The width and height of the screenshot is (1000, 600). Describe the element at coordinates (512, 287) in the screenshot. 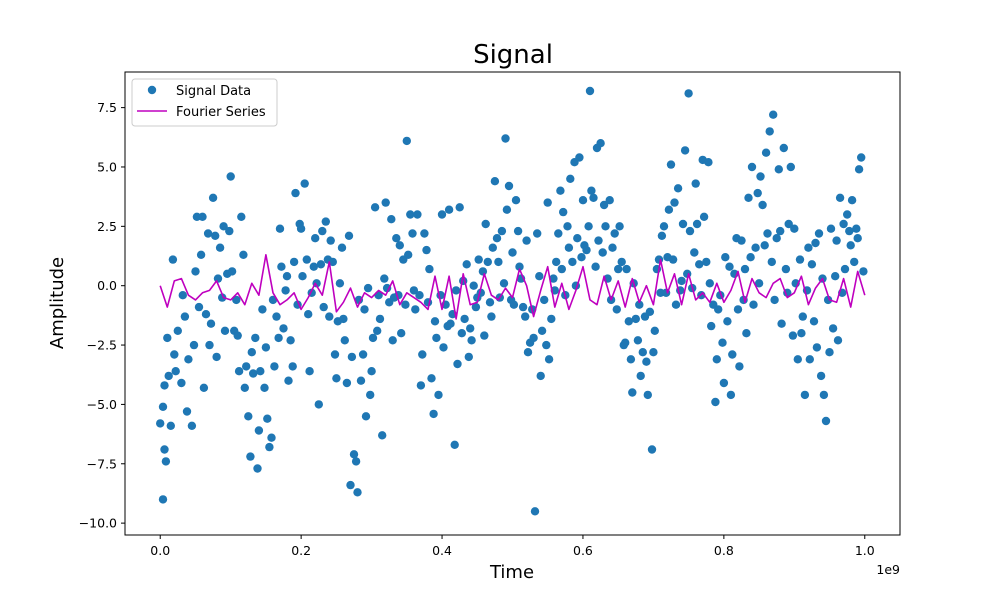

I see `fourier-series-layer` at that location.